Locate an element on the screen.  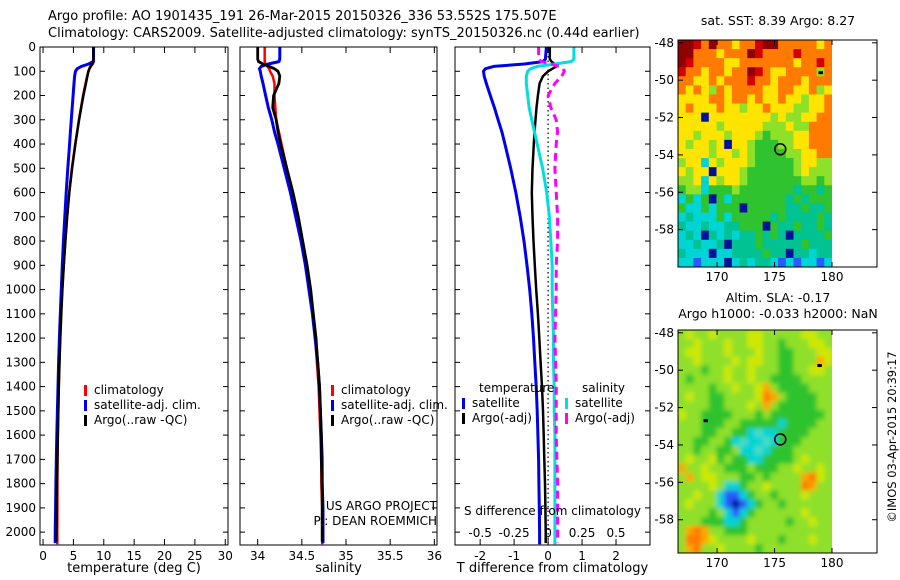
x-axis-label-salinity: salinity is located at coordinates (338, 568).